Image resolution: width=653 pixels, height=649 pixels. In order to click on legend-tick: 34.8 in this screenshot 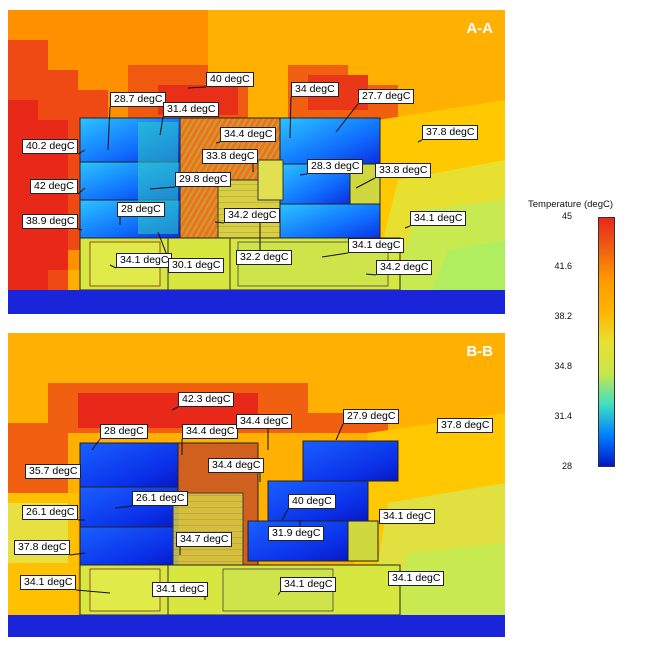, I will do `click(563, 366)`.